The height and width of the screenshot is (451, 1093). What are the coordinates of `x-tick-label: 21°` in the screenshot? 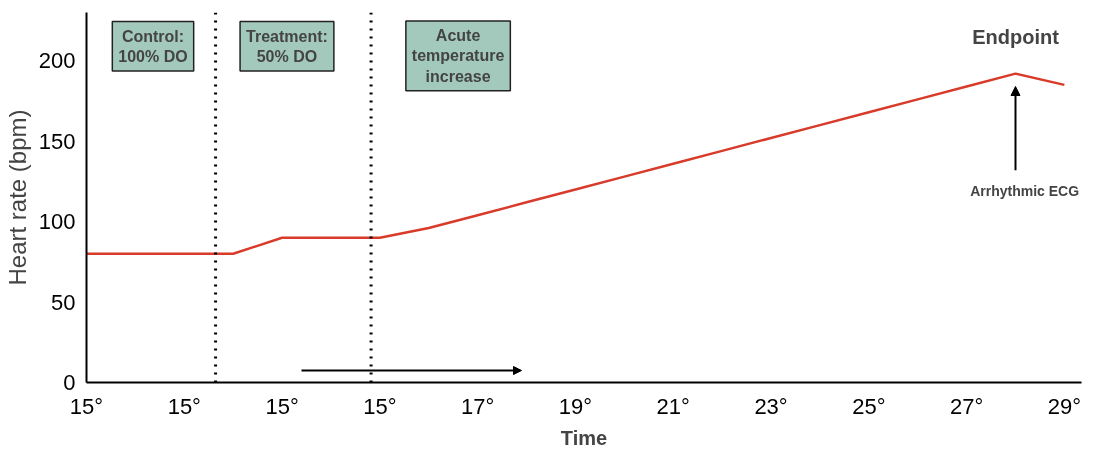 It's located at (673, 406).